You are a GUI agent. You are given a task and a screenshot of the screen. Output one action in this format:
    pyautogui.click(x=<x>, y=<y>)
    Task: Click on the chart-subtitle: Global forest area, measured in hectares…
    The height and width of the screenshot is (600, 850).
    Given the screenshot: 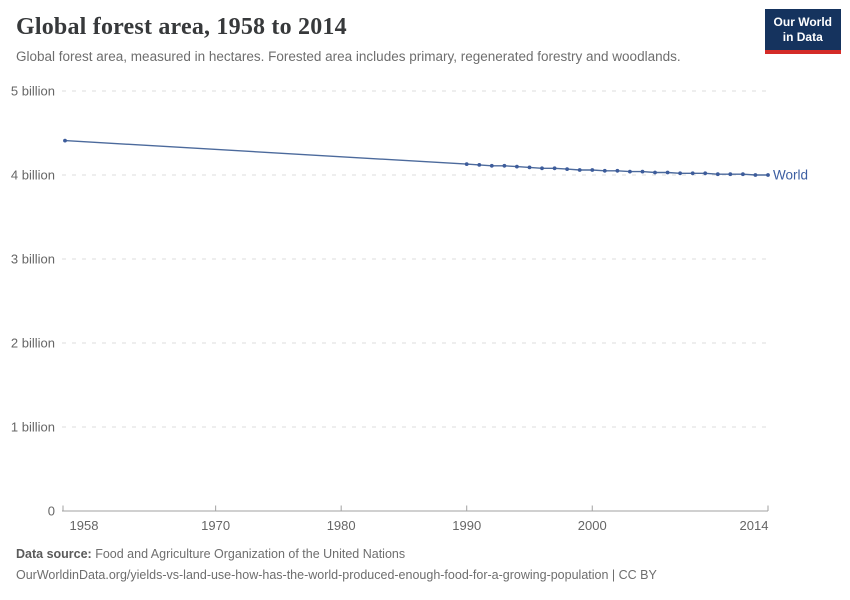 What is the action you would take?
    pyautogui.click(x=348, y=56)
    